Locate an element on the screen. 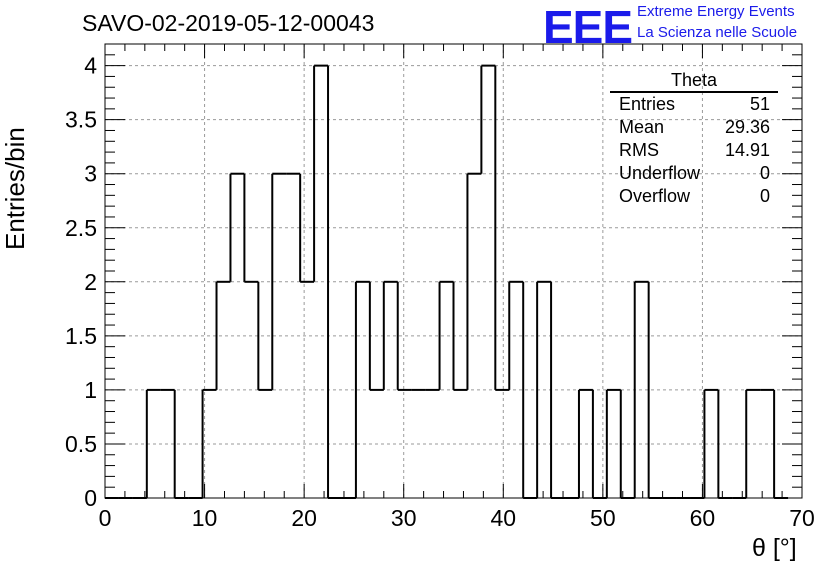 The image size is (836, 572). stat-row-underflow: Underflow 0 is located at coordinates (694, 173).